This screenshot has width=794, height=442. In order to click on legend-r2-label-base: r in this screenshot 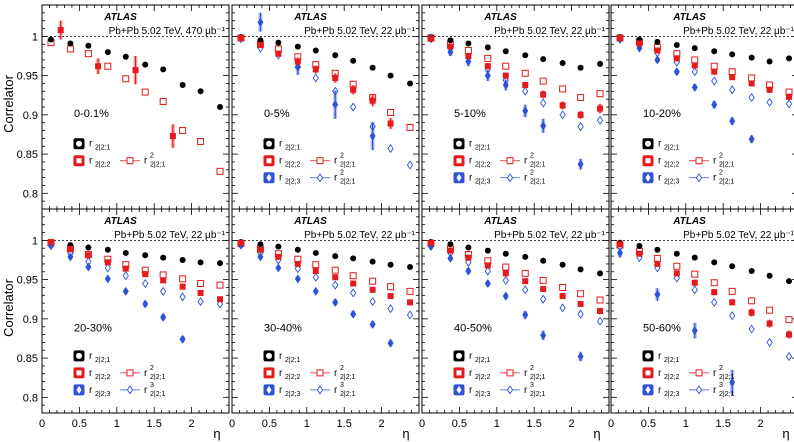, I will do `click(281, 161)`.